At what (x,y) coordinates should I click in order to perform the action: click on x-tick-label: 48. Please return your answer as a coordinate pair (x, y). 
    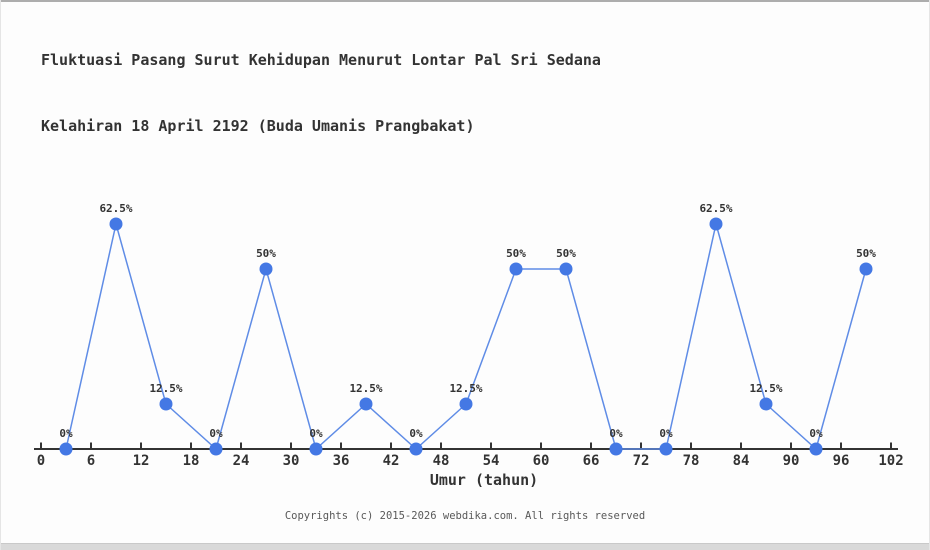
    Looking at the image, I should click on (441, 461).